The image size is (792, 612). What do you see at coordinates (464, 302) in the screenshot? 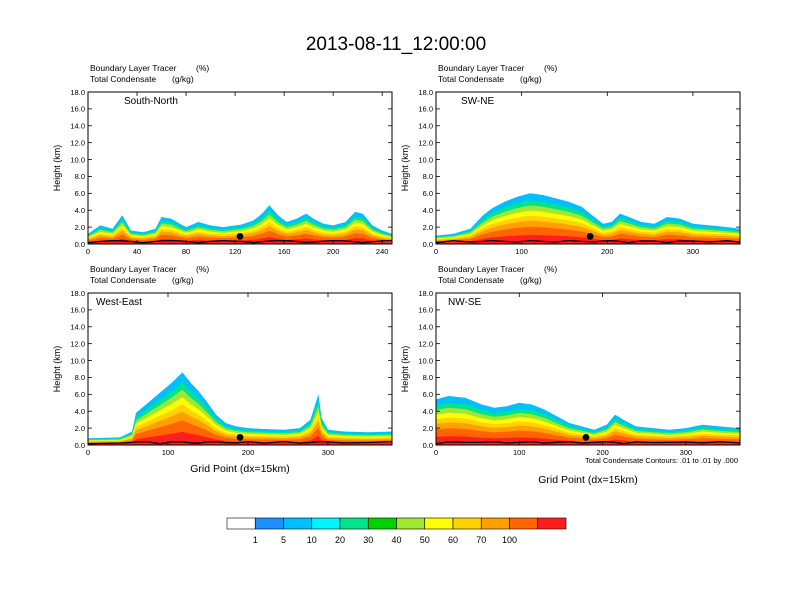
I see `panel-name: NW-SE` at bounding box center [464, 302].